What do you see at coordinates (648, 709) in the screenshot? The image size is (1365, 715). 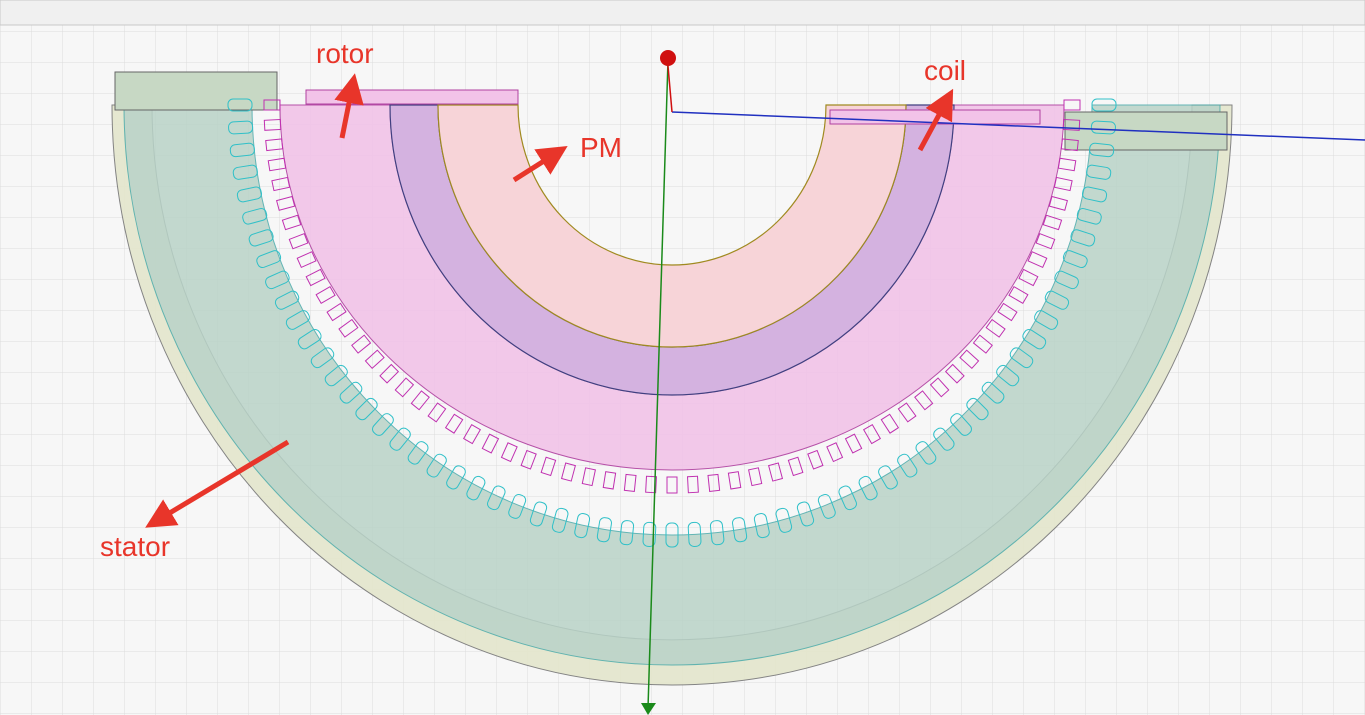 I see `axis-arrow` at bounding box center [648, 709].